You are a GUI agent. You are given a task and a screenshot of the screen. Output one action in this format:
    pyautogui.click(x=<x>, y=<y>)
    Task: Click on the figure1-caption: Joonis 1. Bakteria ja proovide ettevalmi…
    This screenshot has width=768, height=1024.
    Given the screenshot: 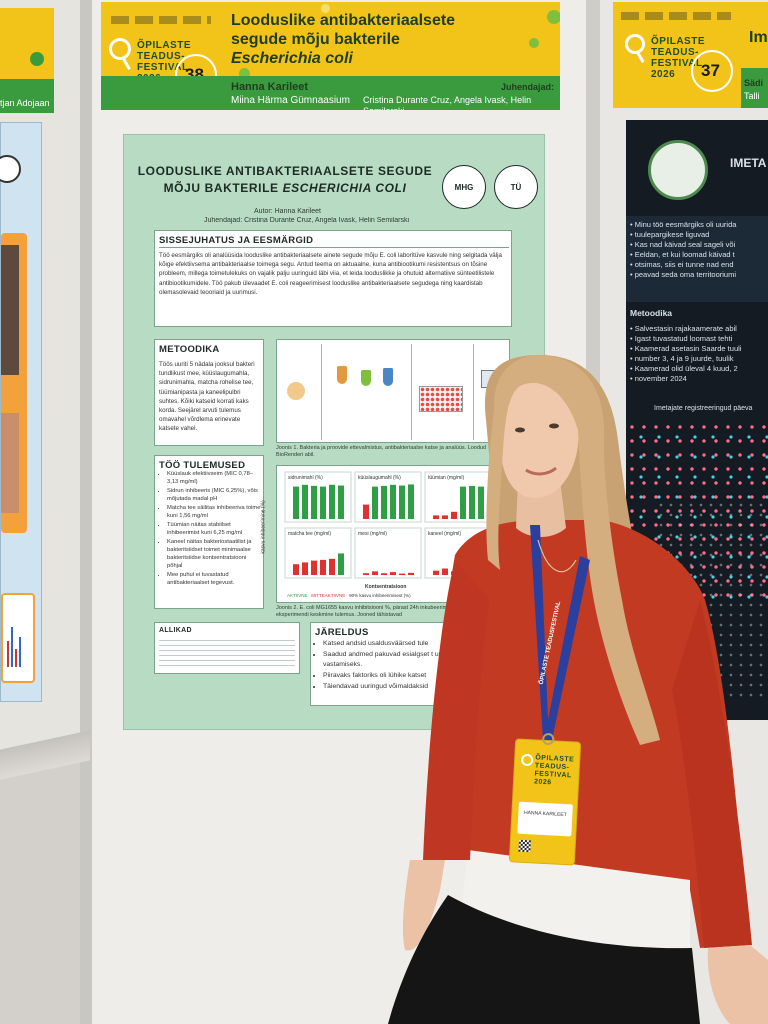 What is the action you would take?
    pyautogui.click(x=381, y=451)
    